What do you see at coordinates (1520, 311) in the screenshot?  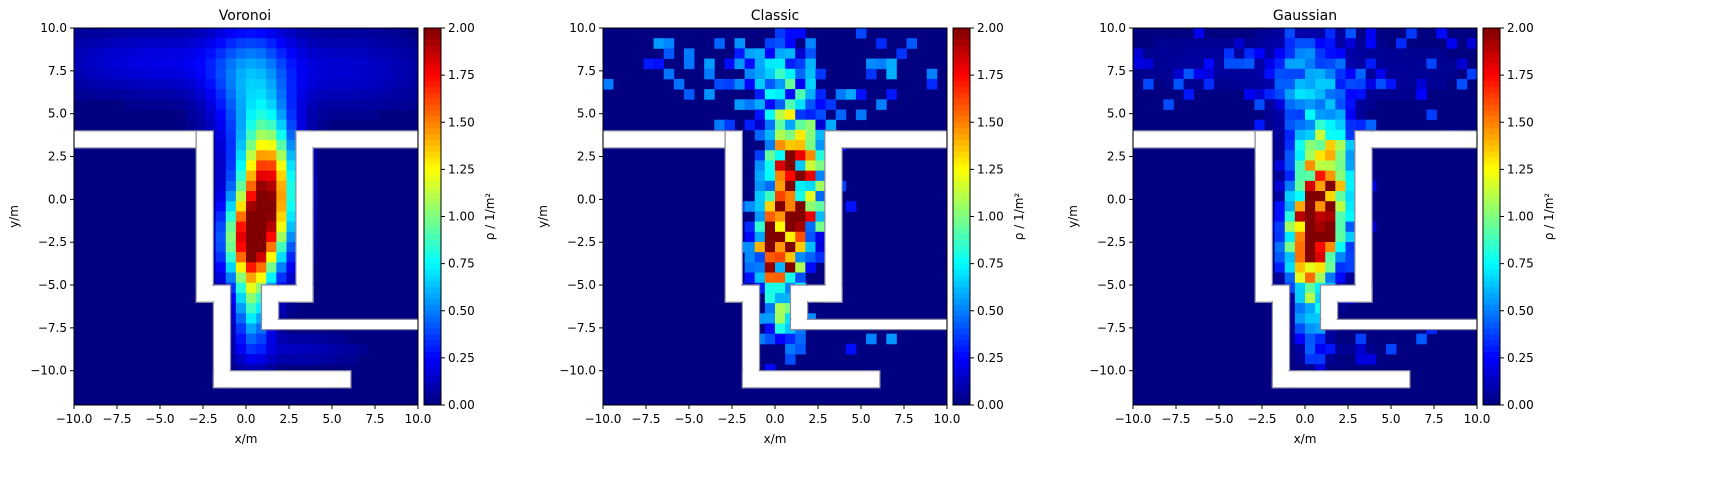 I see `colorbar-tick-label: 0.50` at bounding box center [1520, 311].